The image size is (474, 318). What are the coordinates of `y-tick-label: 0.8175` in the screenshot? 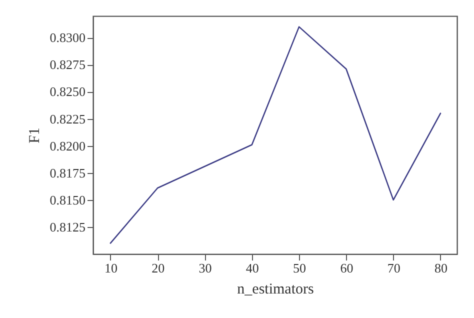 It's located at (68, 172).